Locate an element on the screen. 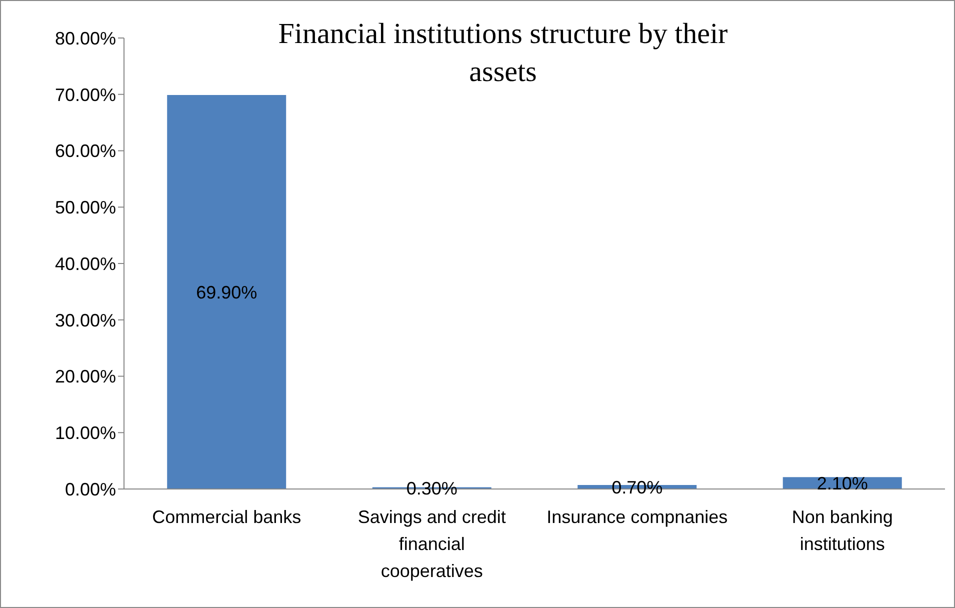 The image size is (955, 608). bar is located at coordinates (226, 291).